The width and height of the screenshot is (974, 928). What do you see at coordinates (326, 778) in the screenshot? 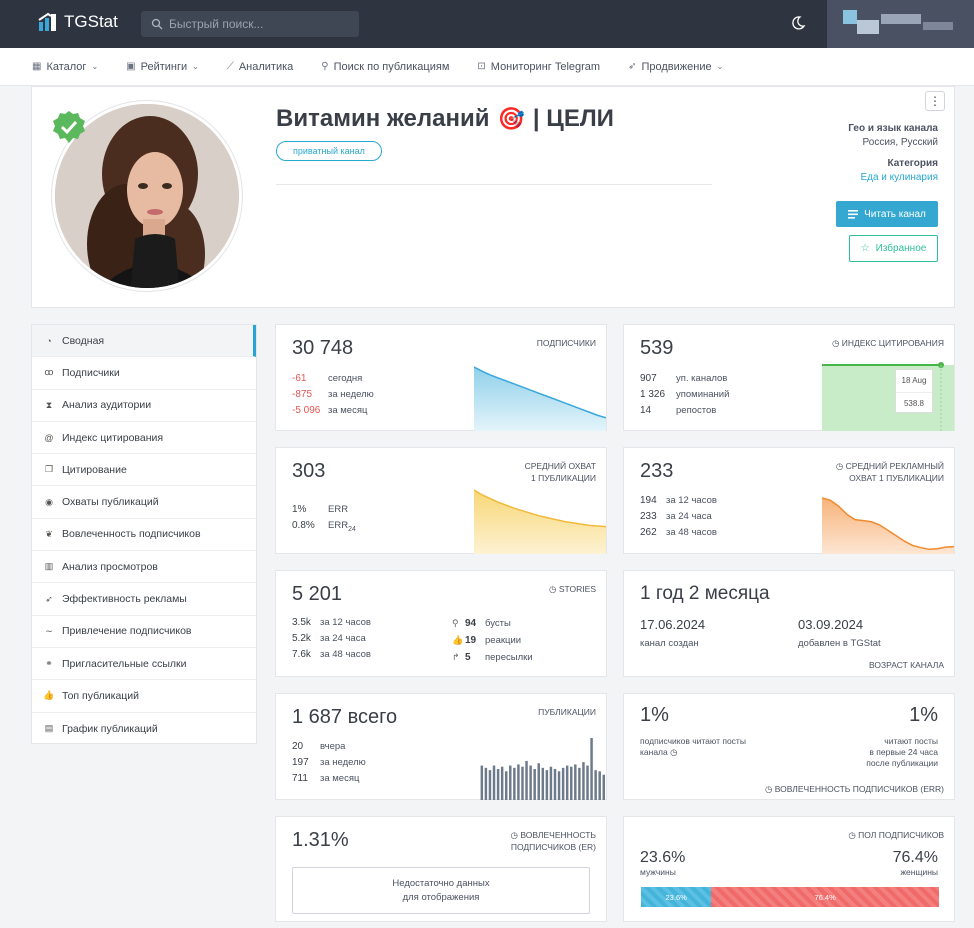
I see `publications-row: 711 за месяц` at bounding box center [326, 778].